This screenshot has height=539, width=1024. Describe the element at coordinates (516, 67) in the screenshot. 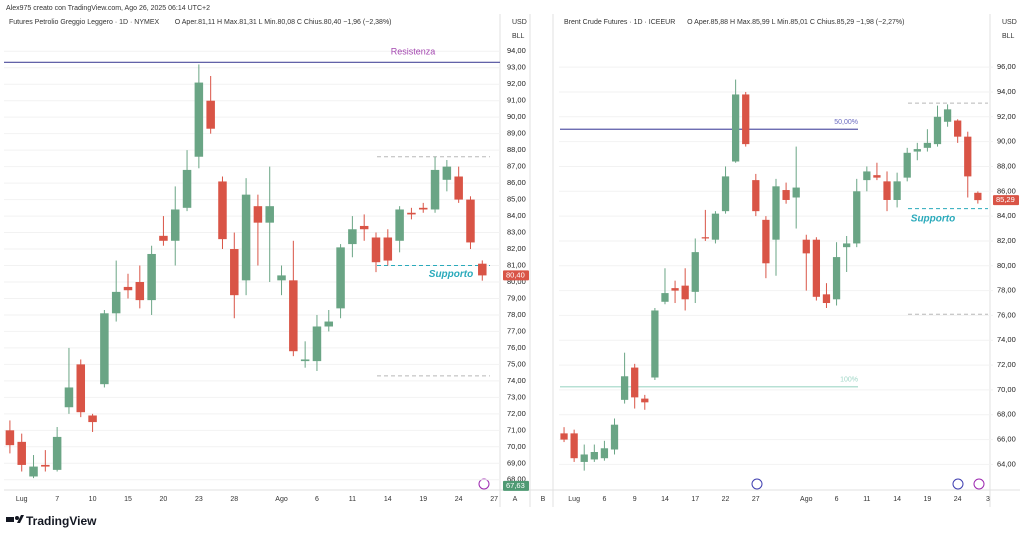

I see `y-tick-label: 93,00` at that location.